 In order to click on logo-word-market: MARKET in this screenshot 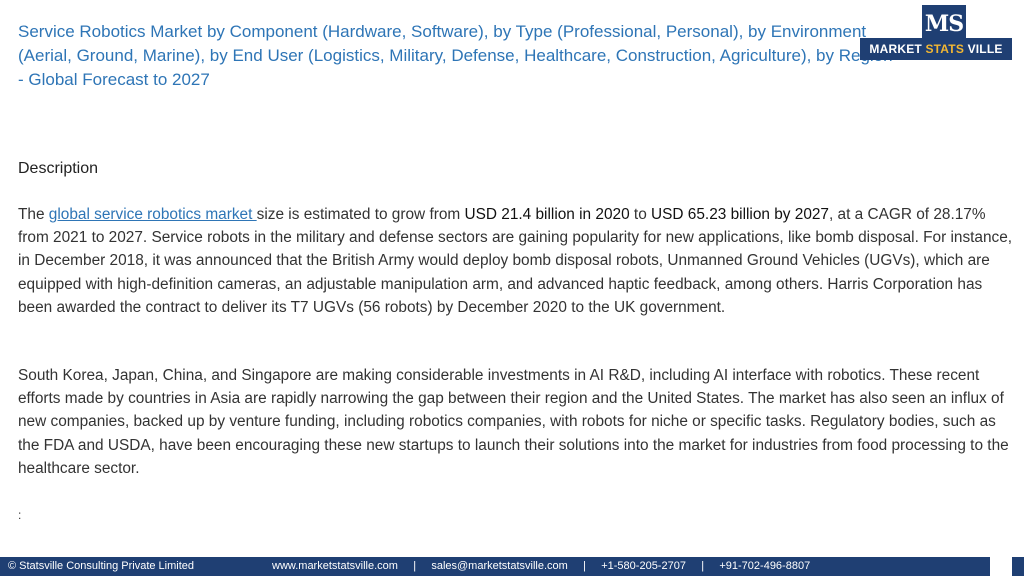, I will do `click(897, 49)`.